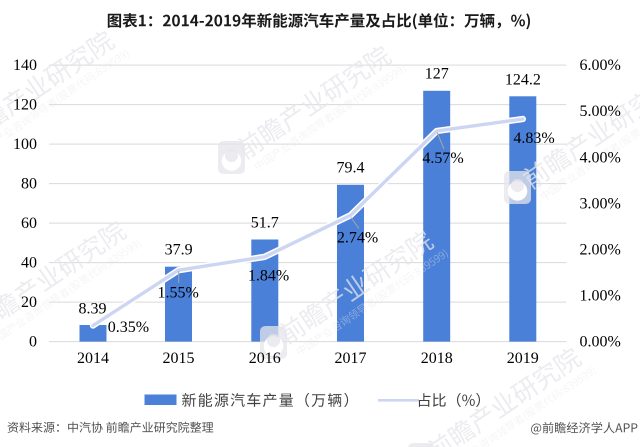 The width and height of the screenshot is (640, 447). Describe the element at coordinates (29, 302) in the screenshot. I see `svg-text: 20` at that location.